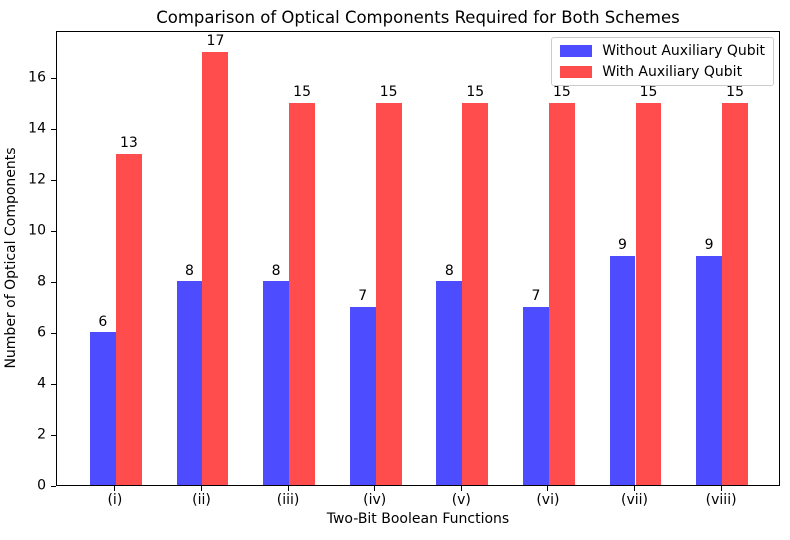 Image resolution: width=790 pixels, height=540 pixels. I want to click on y-tick-label: 0, so click(41, 485).